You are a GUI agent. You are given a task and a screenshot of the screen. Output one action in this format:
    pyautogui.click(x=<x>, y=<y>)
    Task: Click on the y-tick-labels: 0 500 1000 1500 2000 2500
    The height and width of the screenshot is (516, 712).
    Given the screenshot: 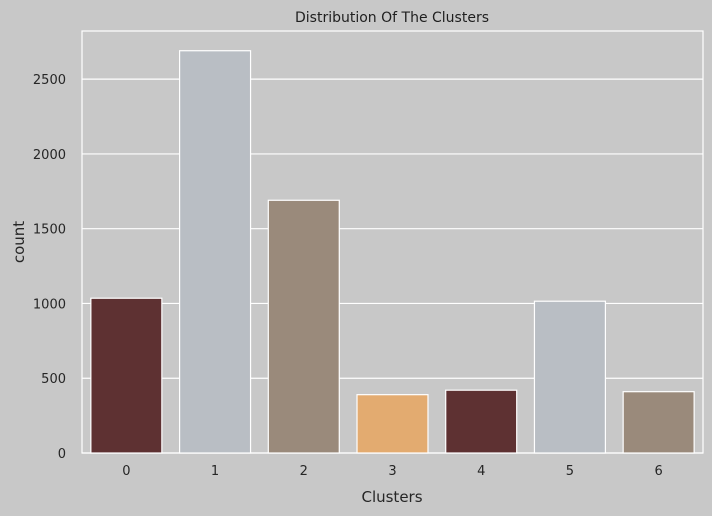 What is the action you would take?
    pyautogui.click(x=49, y=267)
    